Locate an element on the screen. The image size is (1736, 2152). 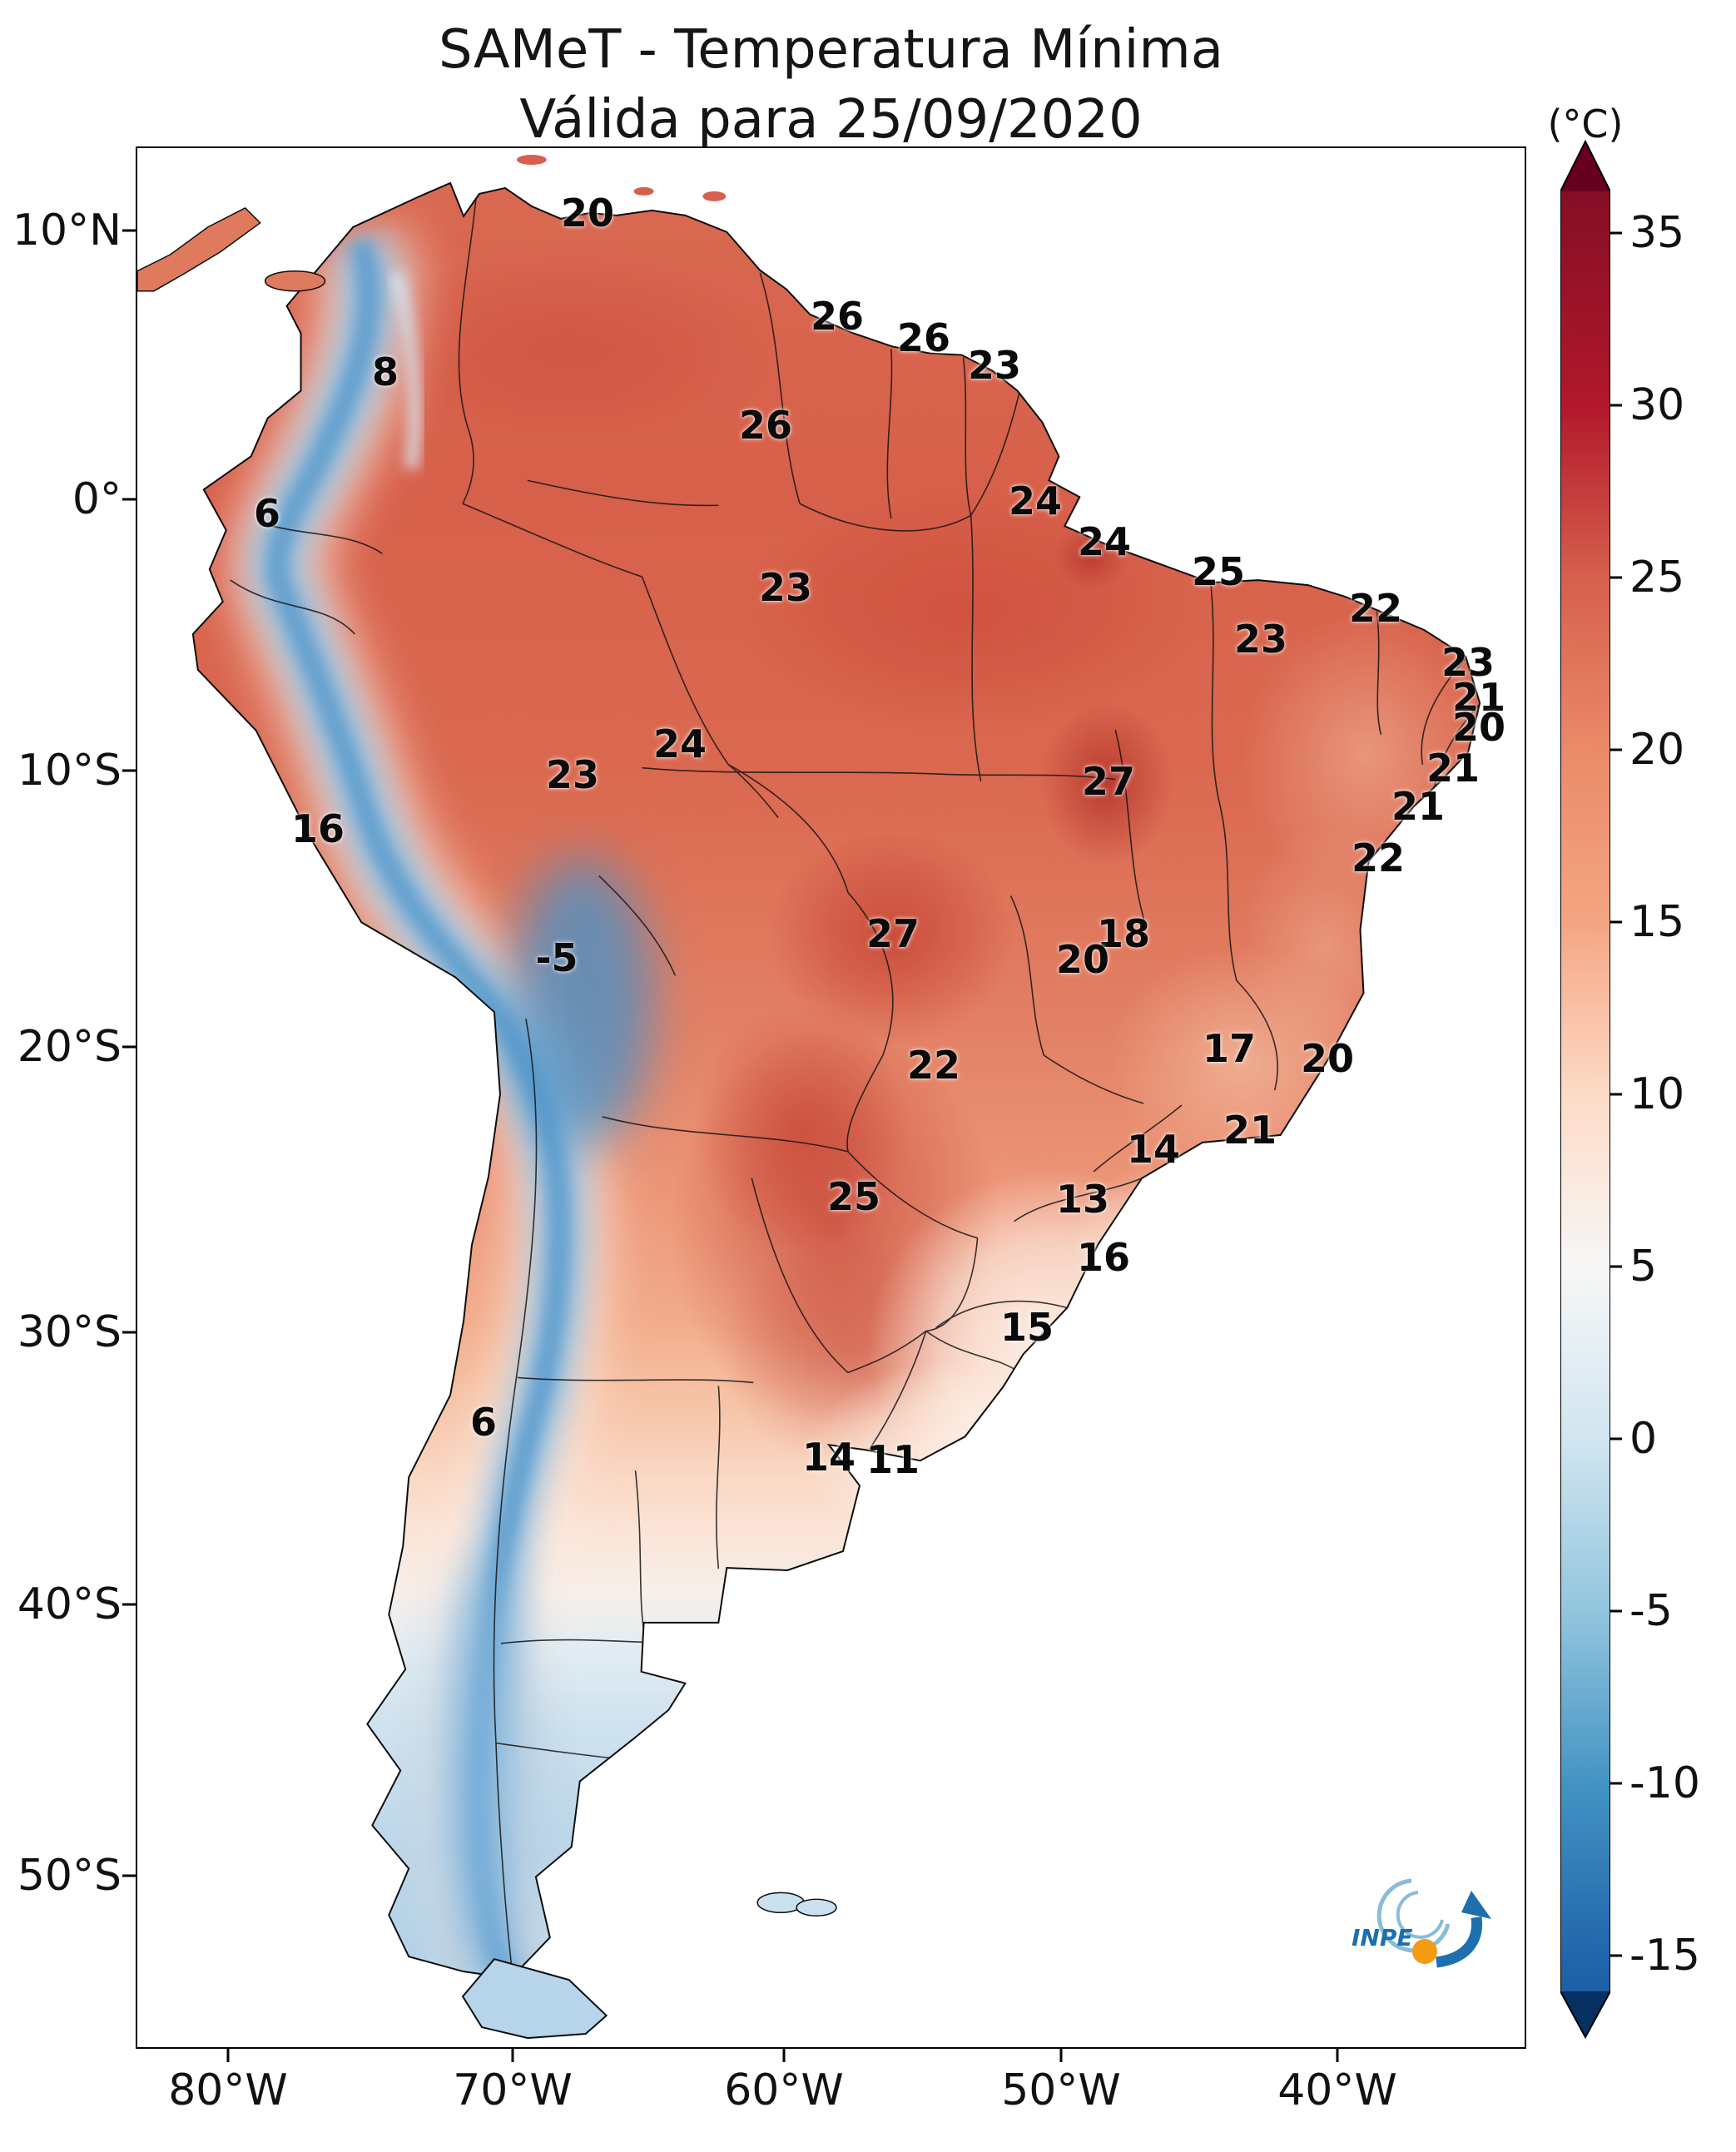
logo-swirl-outer is located at coordinates (1414, 1915).